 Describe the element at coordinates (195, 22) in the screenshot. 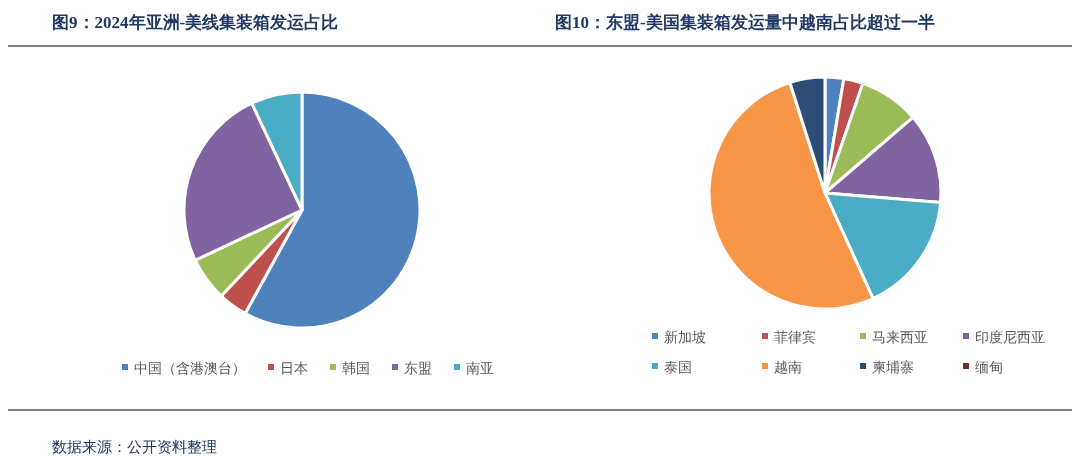

I see `chart-title: 图9：2024年亚洲-美线集装箱发运占比` at that location.